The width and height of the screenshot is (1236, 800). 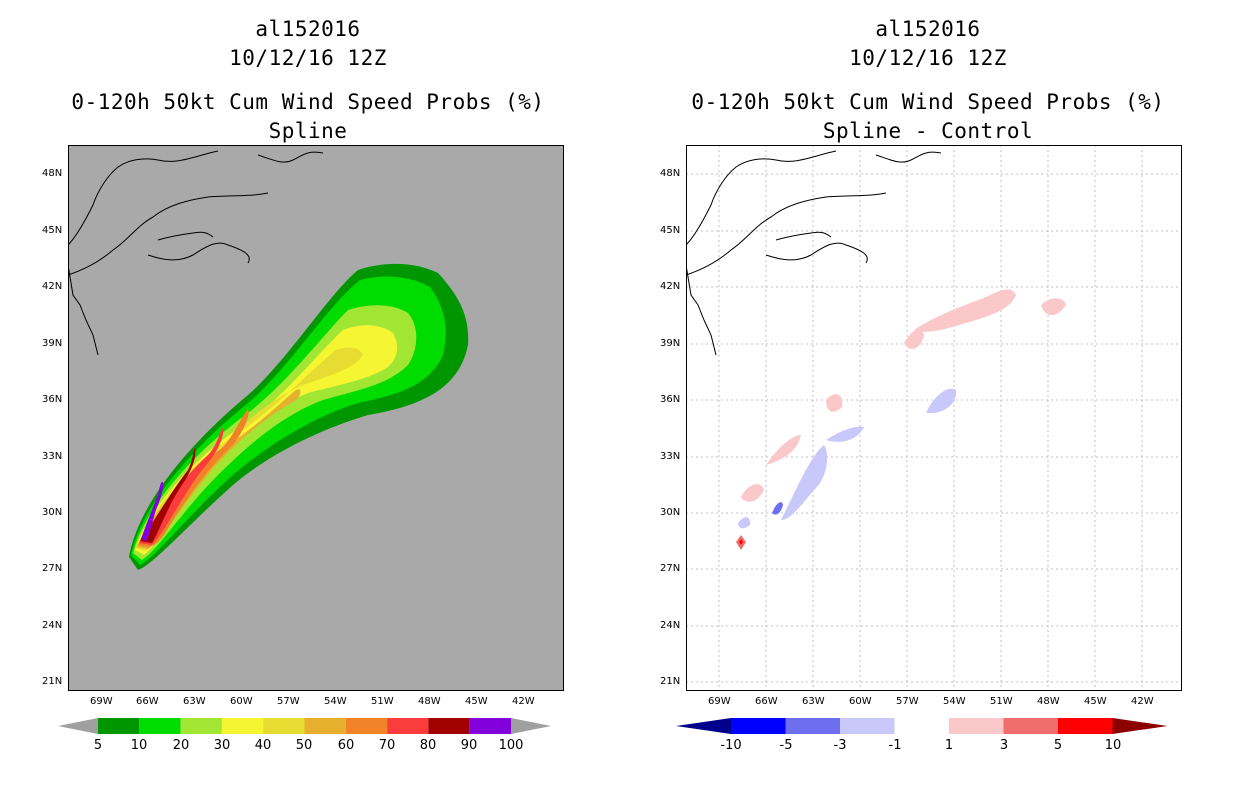 What do you see at coordinates (531, 726) in the screenshot?
I see `left-colorbar-high-arrow` at bounding box center [531, 726].